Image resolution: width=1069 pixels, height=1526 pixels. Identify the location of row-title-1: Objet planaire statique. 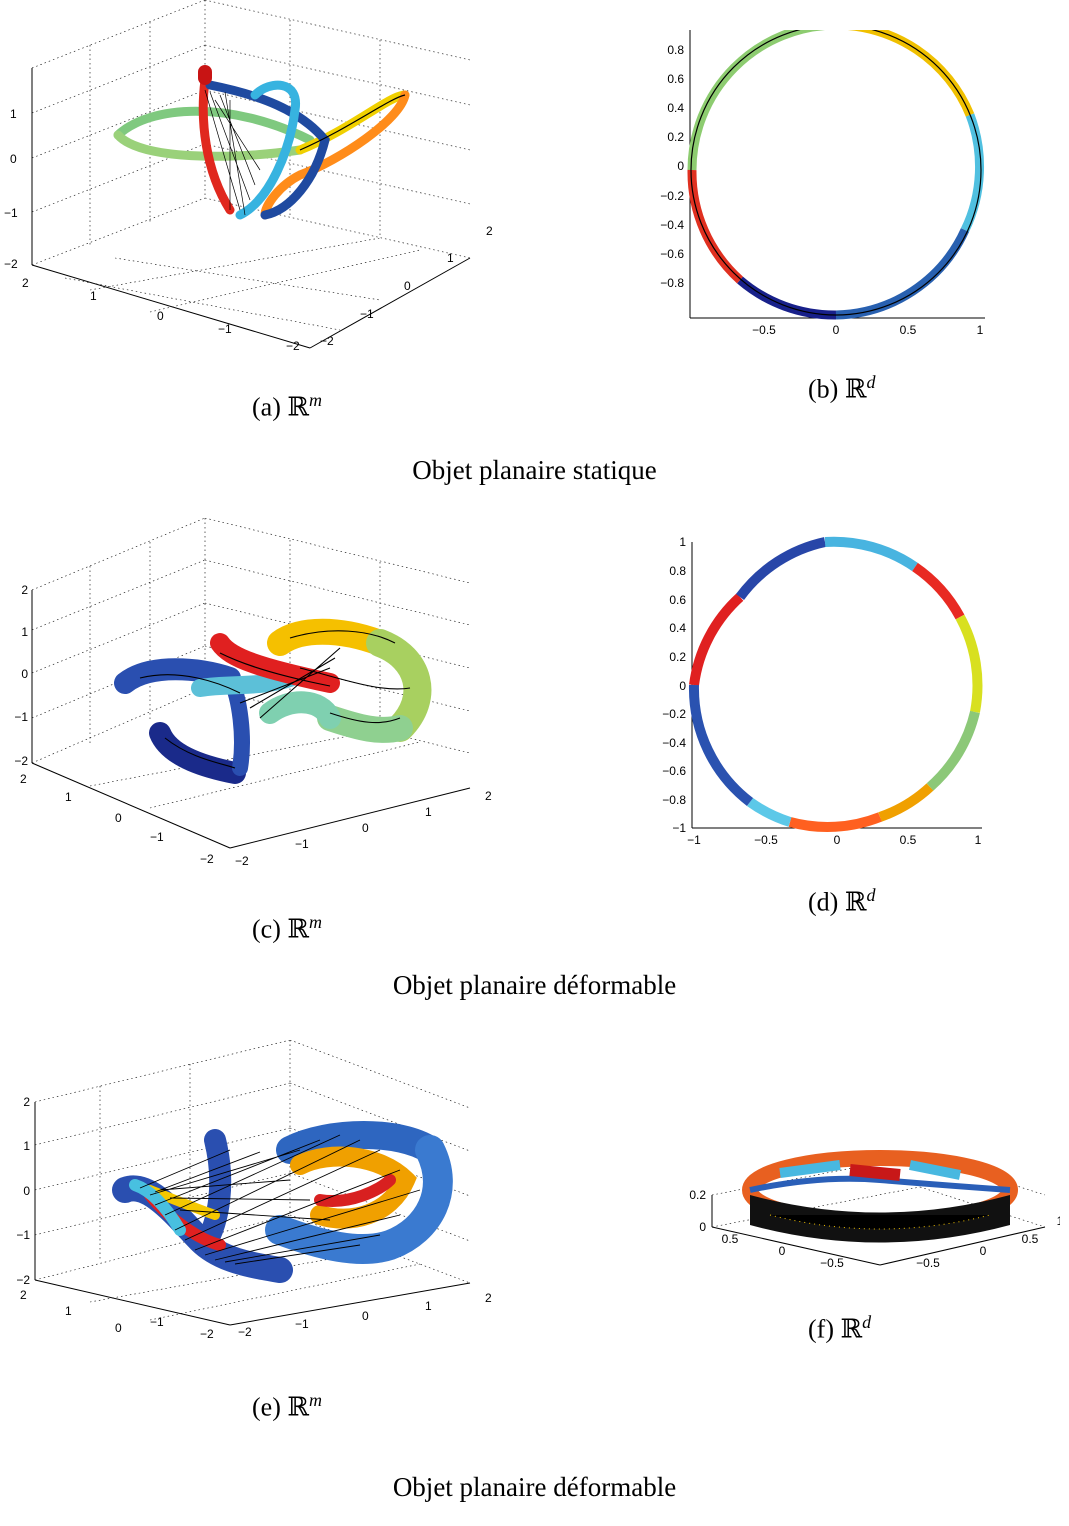
(534, 470).